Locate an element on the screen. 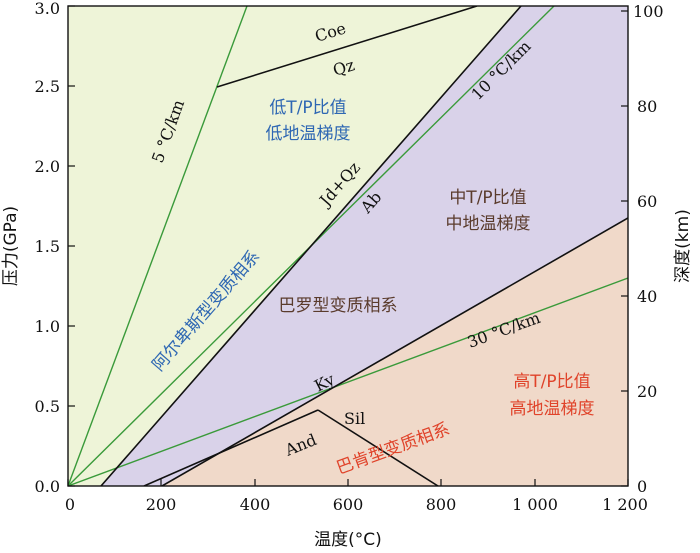 The image size is (700, 553). y-left-tick-label: 3.0 is located at coordinates (47, 9).